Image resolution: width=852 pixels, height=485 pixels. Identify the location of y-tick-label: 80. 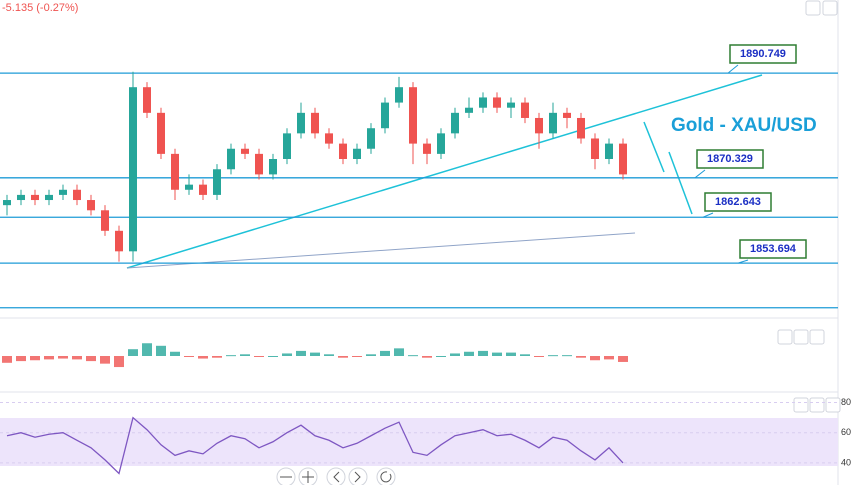
(846, 402).